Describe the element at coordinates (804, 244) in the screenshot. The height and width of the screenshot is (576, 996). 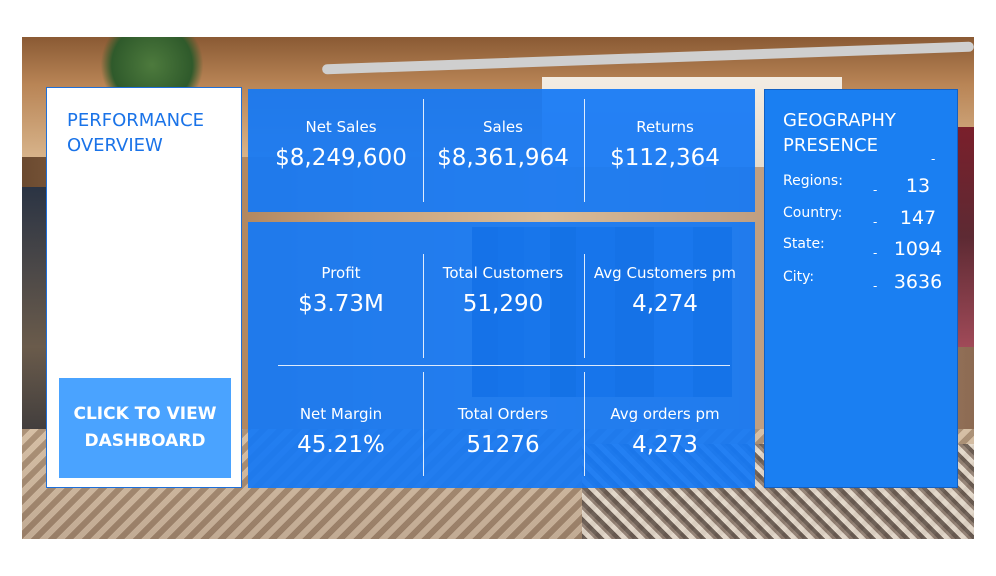
I see `geo-label: State:` at that location.